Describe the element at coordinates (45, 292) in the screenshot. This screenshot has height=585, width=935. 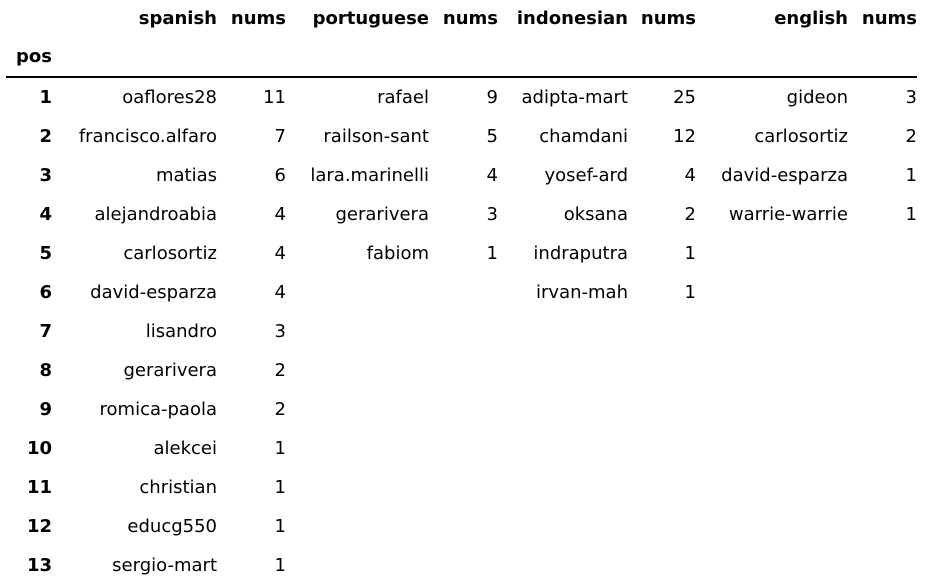
I see `row-pos: 6` at that location.